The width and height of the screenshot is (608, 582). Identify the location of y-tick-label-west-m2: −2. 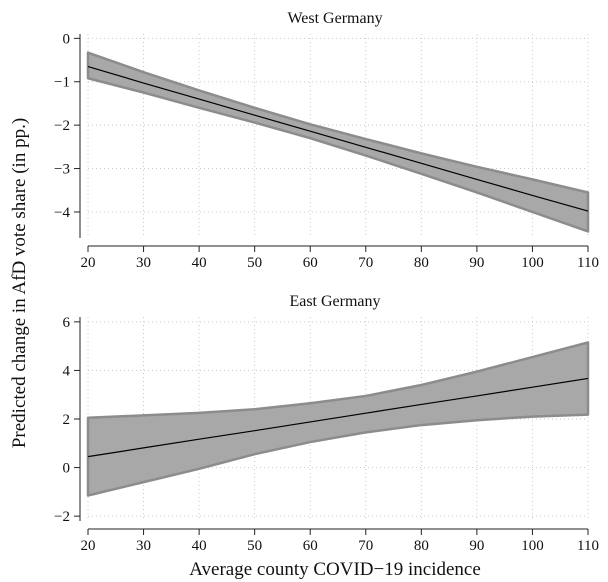
(62, 126).